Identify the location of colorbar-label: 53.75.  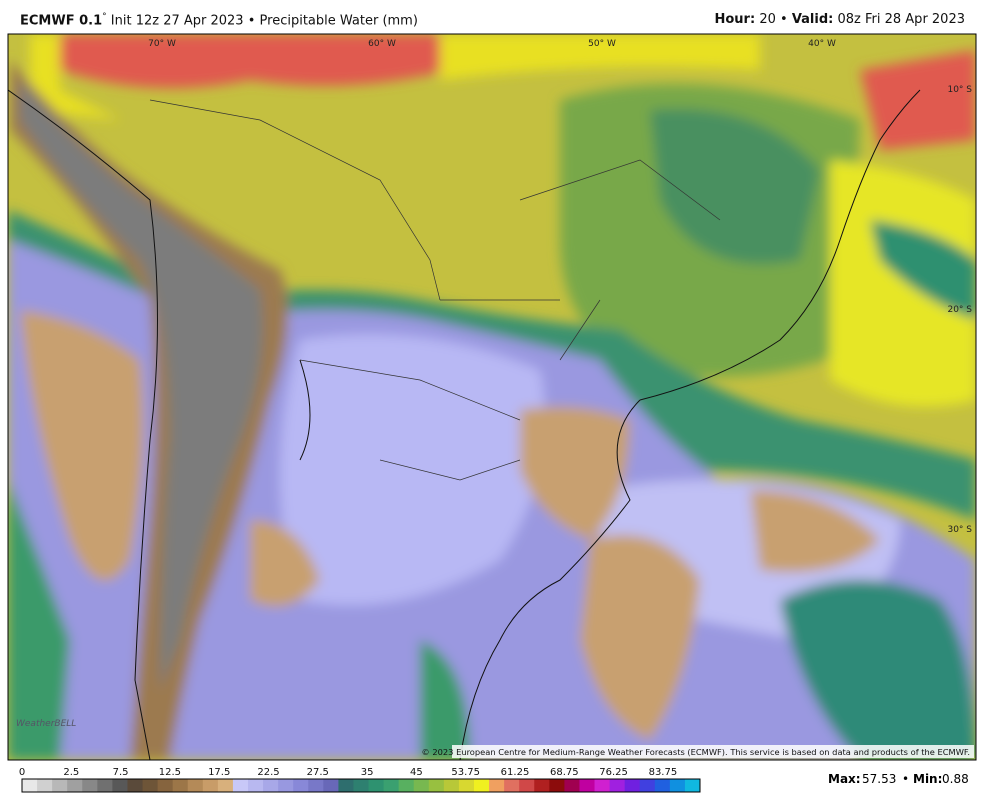
(465, 772).